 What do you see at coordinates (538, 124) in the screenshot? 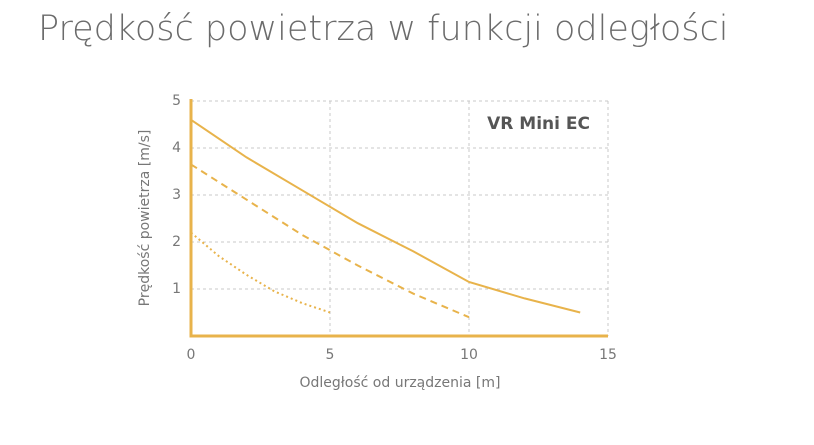
I see `annotation: VR Mini EC` at bounding box center [538, 124].